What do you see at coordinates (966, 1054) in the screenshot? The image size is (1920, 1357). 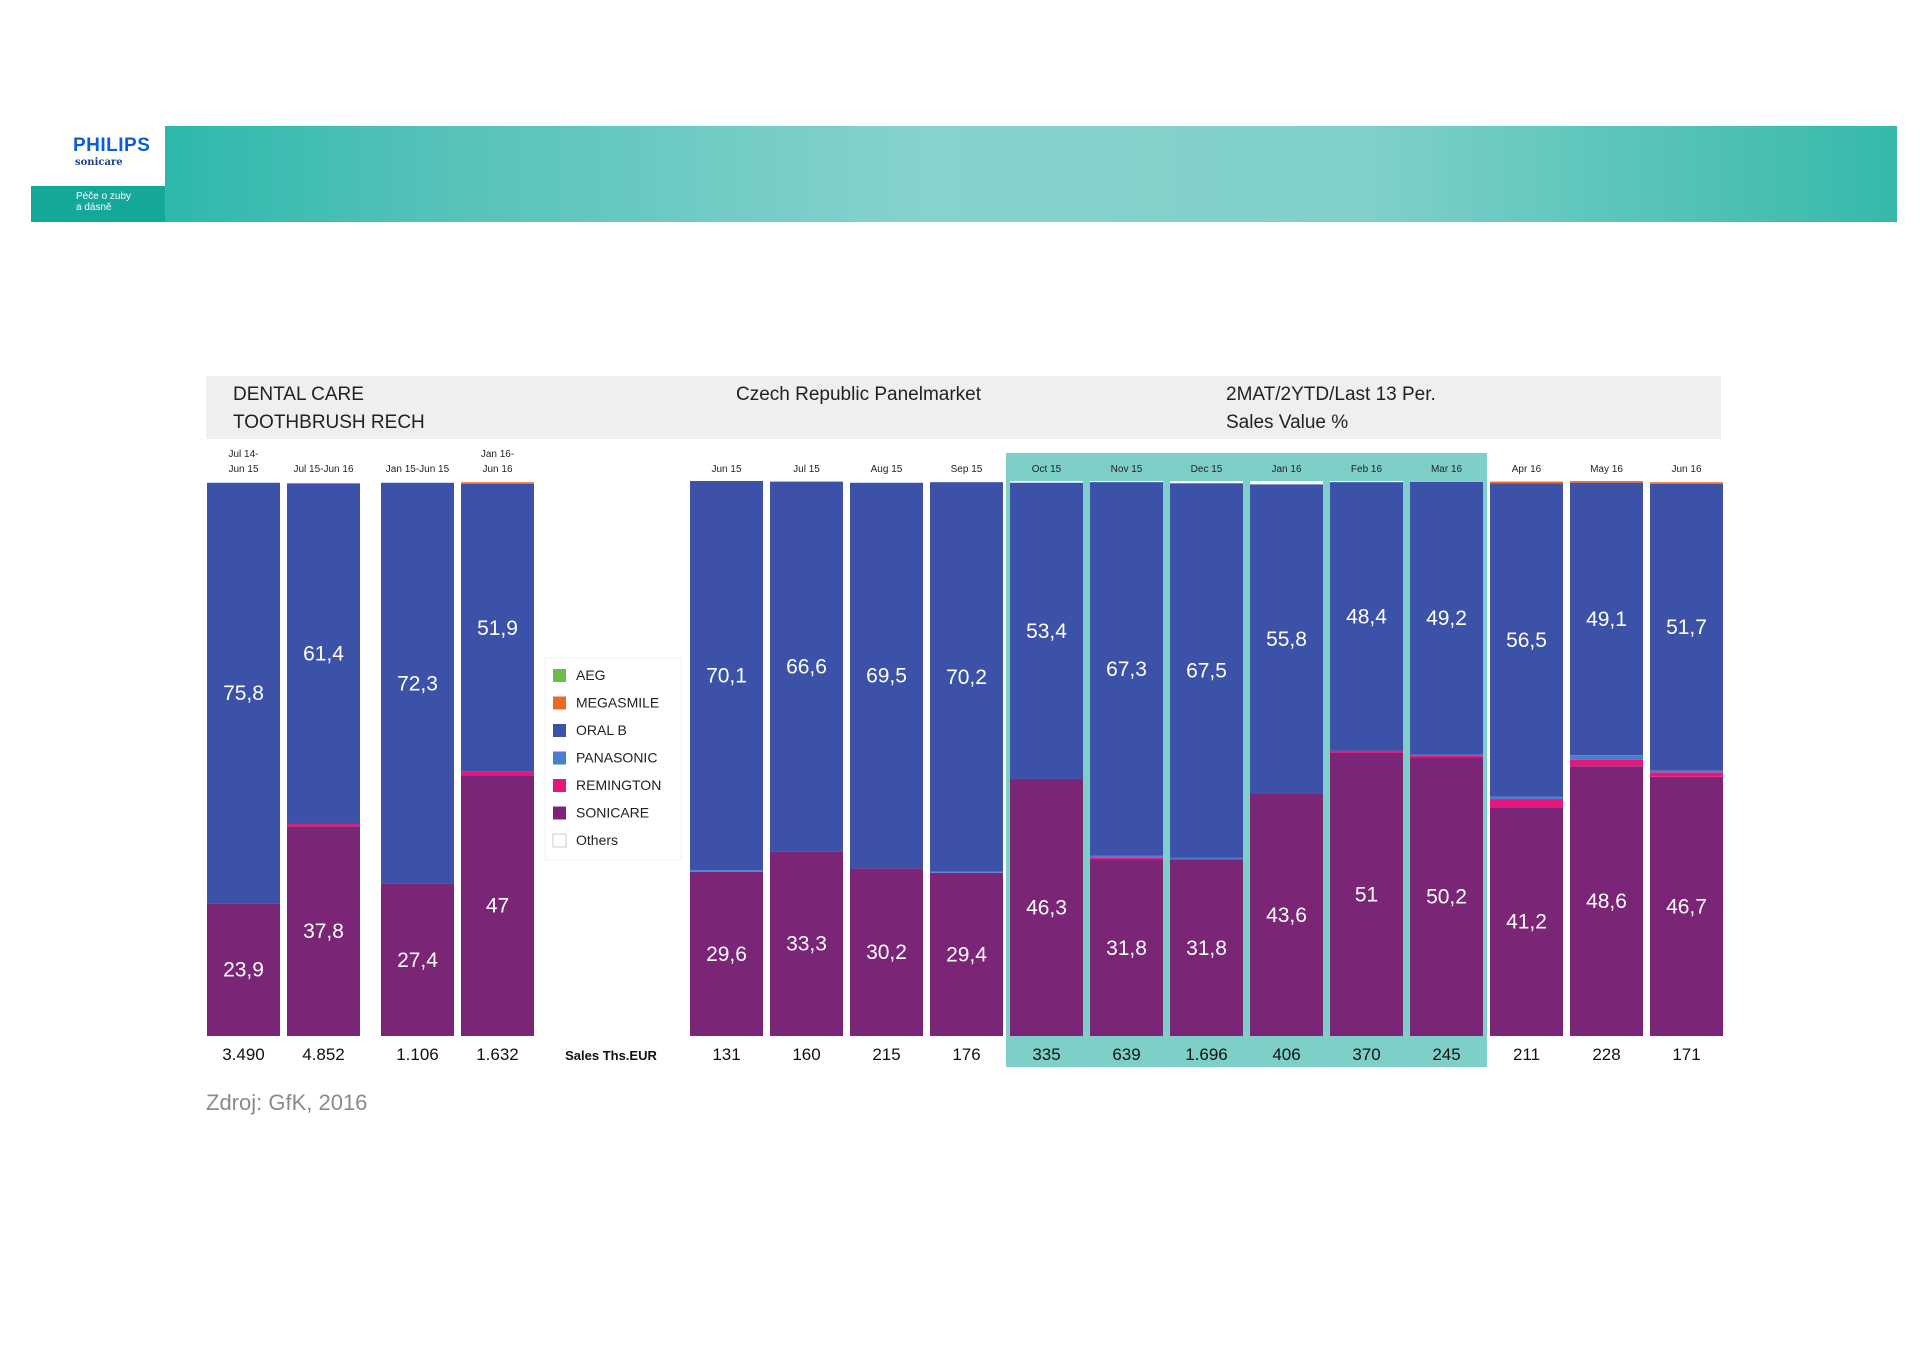 I see `sales-value: 176` at bounding box center [966, 1054].